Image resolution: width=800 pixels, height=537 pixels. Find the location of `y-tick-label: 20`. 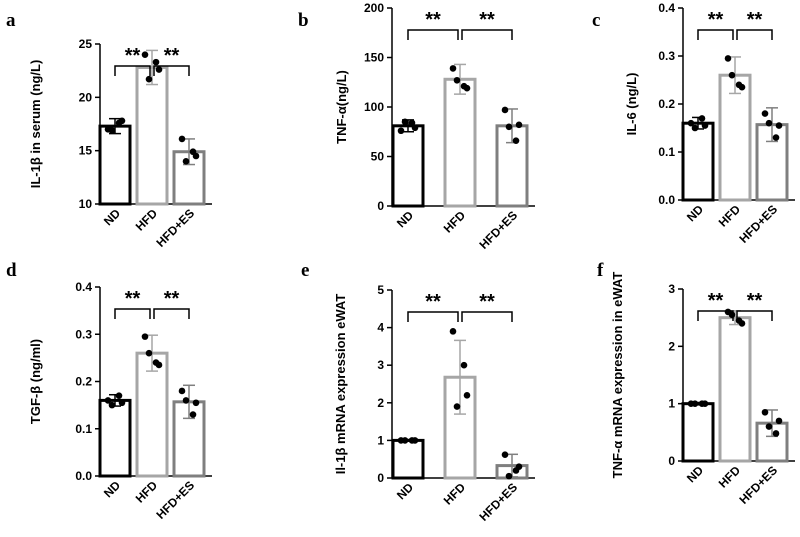

y-tick-label: 20 is located at coordinates (86, 97).